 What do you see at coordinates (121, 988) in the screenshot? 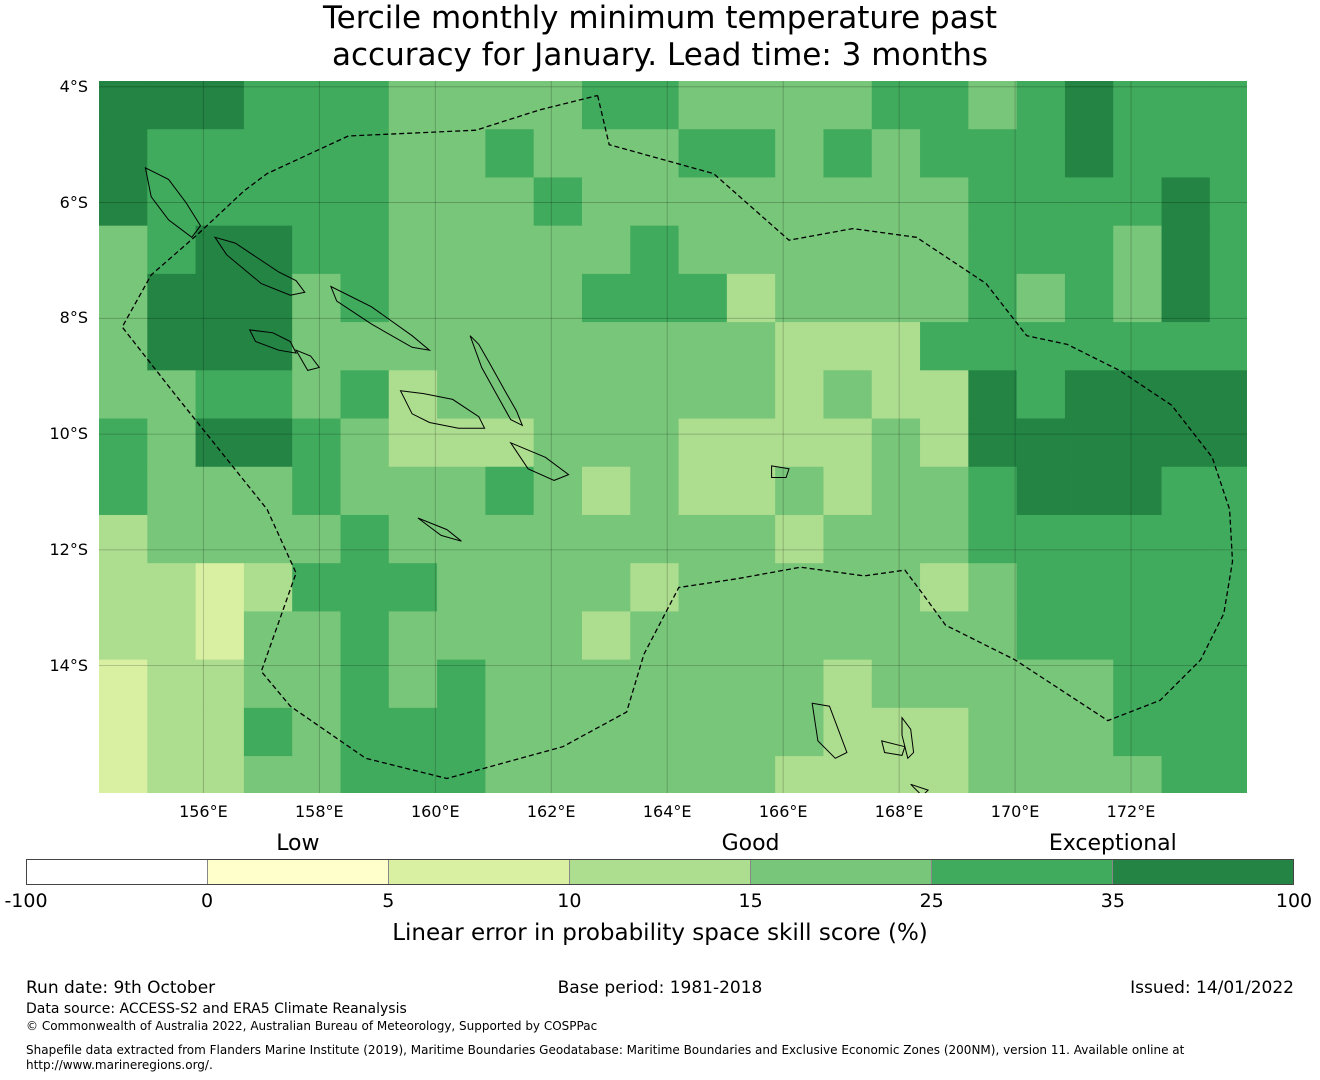
I see `run-date: Run date: 9th October` at bounding box center [121, 988].